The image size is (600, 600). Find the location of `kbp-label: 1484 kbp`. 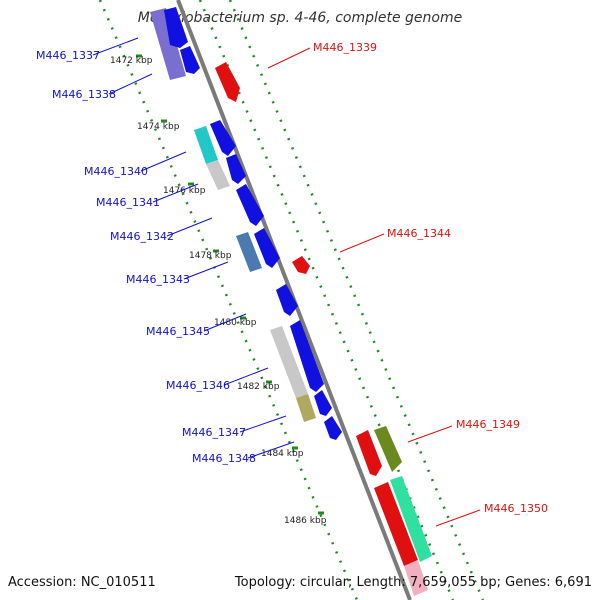

kbp-label: 1484 kbp is located at coordinates (282, 454).